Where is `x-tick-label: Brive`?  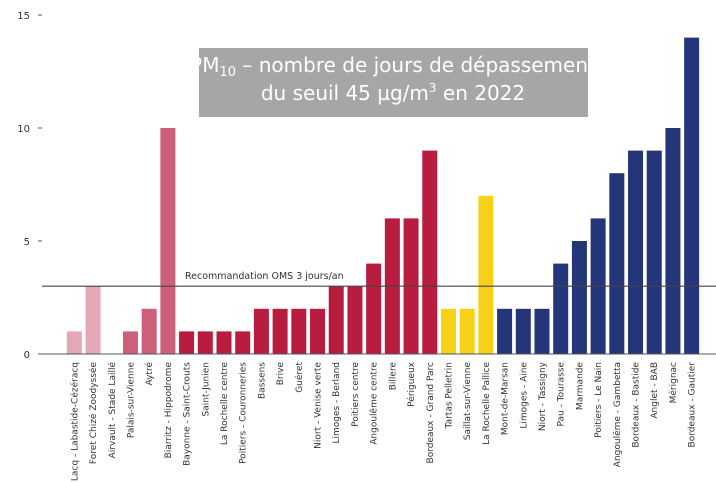
x-tick-label: Brive is located at coordinates (281, 374).